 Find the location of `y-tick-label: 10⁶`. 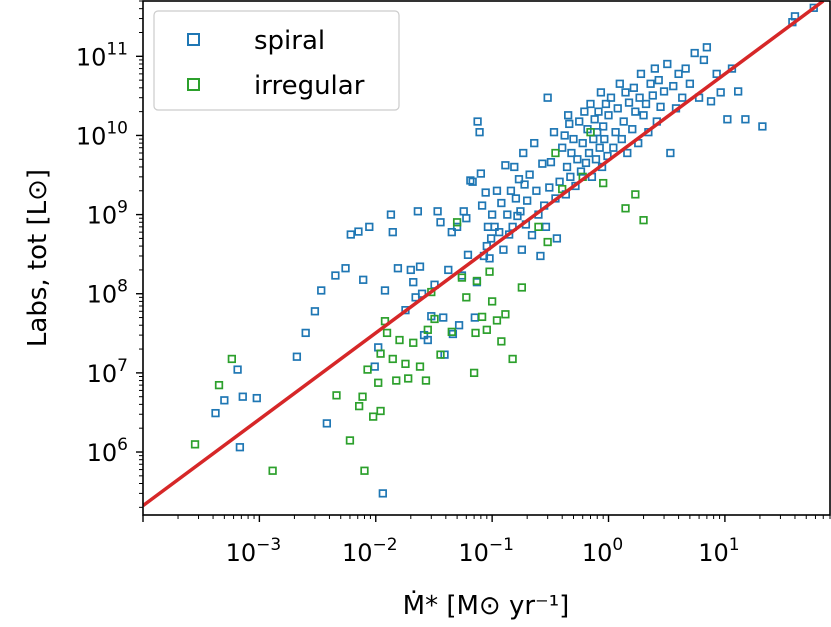

y-tick-label: 10⁶ is located at coordinates (107, 451).